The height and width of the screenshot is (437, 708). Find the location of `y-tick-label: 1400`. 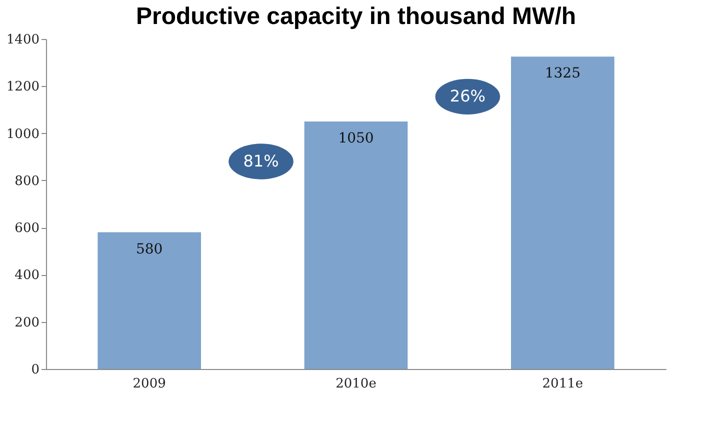

y-tick-label: 1400 is located at coordinates (23, 40).